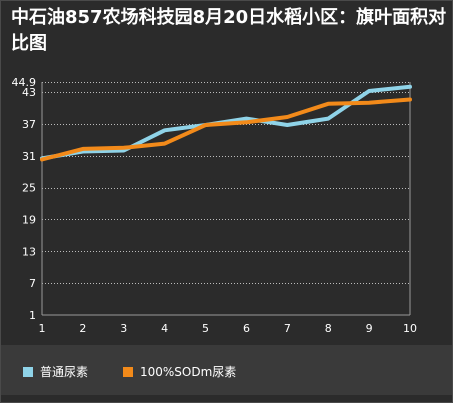 This screenshot has width=453, height=403. What do you see at coordinates (29, 156) in the screenshot?
I see `y-tick-label-4: 31` at bounding box center [29, 156].